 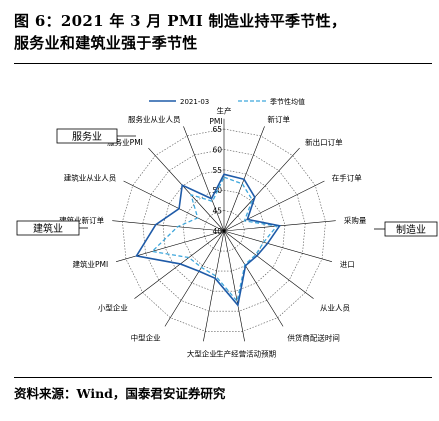 I want to click on category-label-16: 服务业PMI, so click(x=125, y=142).